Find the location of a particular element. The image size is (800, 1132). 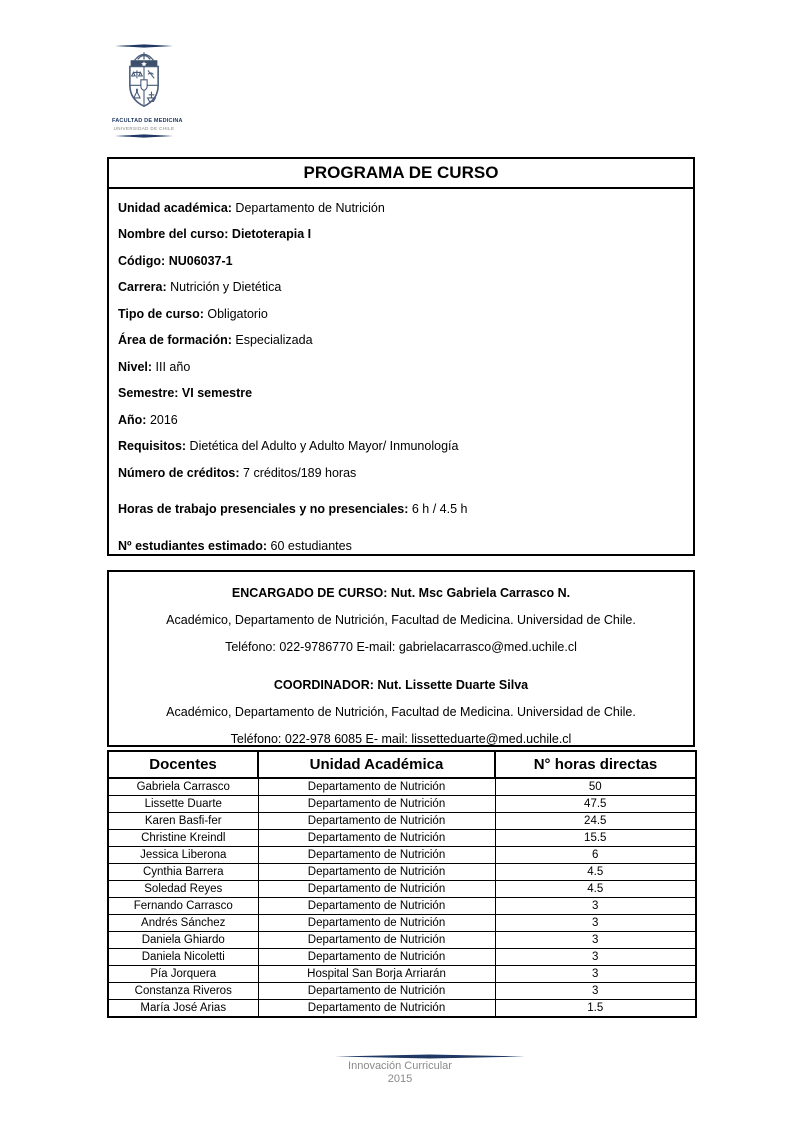

logo-top-rule is located at coordinates (144, 46).